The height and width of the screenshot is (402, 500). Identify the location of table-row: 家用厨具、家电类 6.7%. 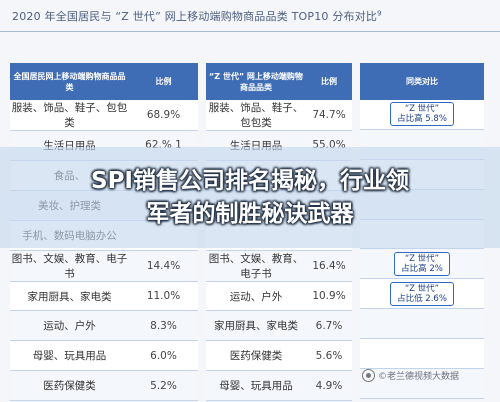
(279, 326).